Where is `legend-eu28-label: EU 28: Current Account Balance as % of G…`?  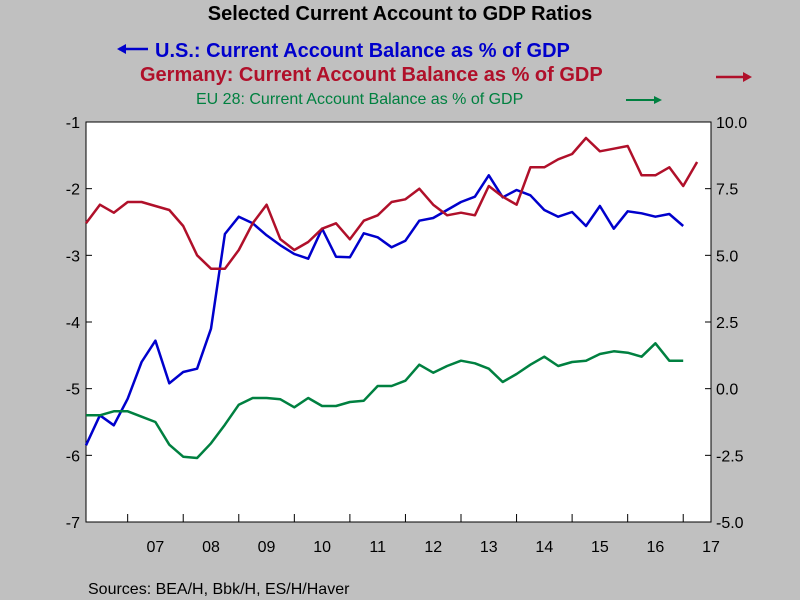
legend-eu28-label: EU 28: Current Account Balance as % of G… is located at coordinates (359, 99).